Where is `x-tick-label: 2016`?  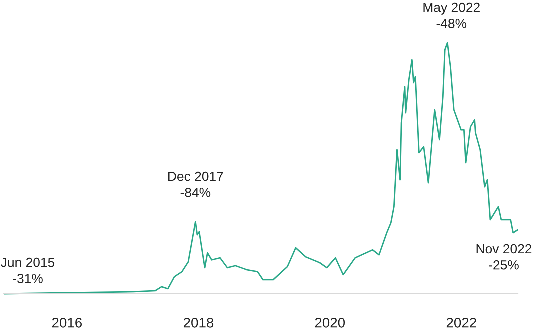 x-tick-label: 2016 is located at coordinates (67, 323).